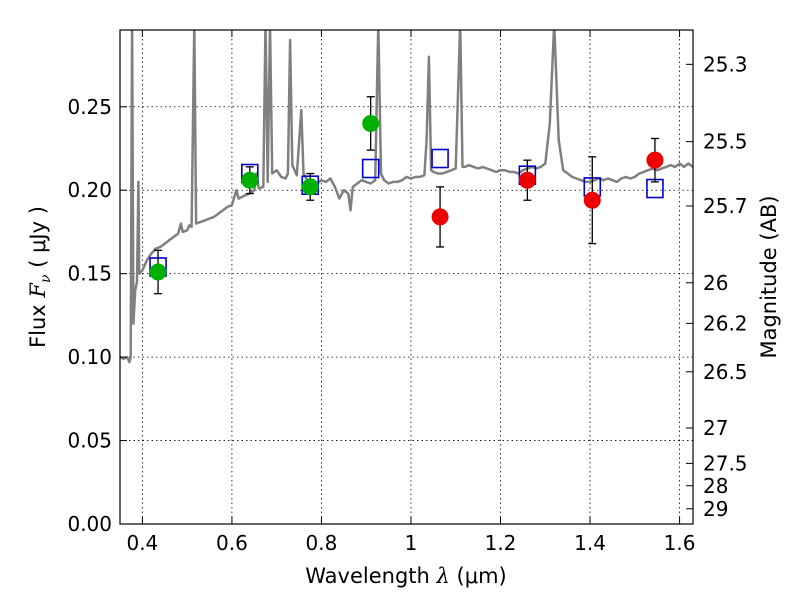 The image size is (800, 600). Describe the element at coordinates (590, 543) in the screenshot. I see `x-tick-label: 1.4` at that location.